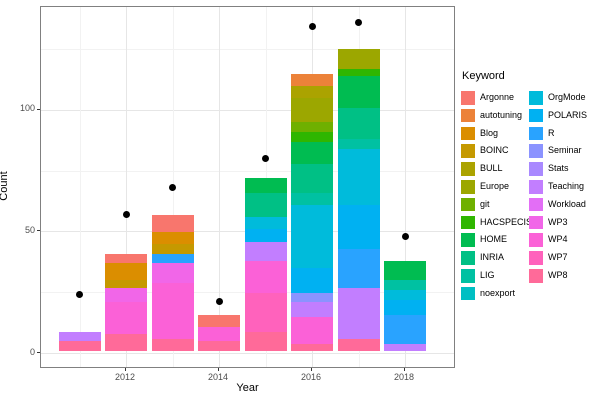 The height and width of the screenshot is (400, 600). Describe the element at coordinates (125, 377) in the screenshot. I see `x-tick-label: 2012` at that location.